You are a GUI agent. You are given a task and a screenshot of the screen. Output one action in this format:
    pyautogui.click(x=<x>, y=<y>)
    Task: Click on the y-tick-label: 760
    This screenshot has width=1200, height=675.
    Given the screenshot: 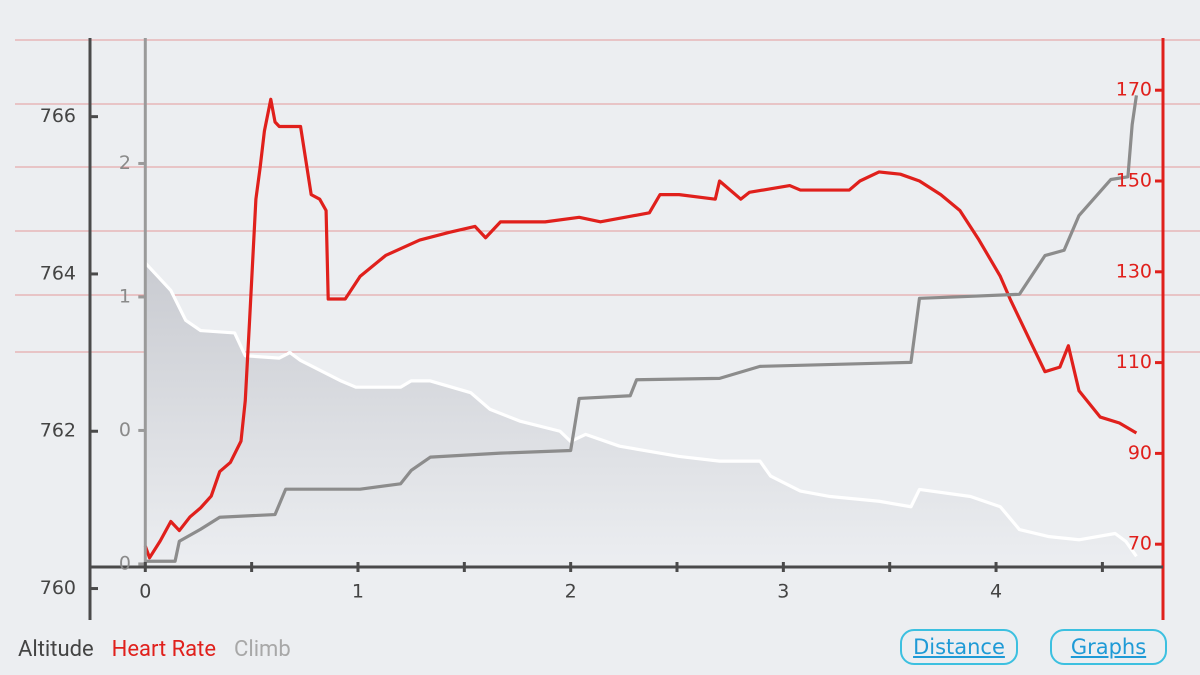 What is the action you would take?
    pyautogui.click(x=58, y=588)
    